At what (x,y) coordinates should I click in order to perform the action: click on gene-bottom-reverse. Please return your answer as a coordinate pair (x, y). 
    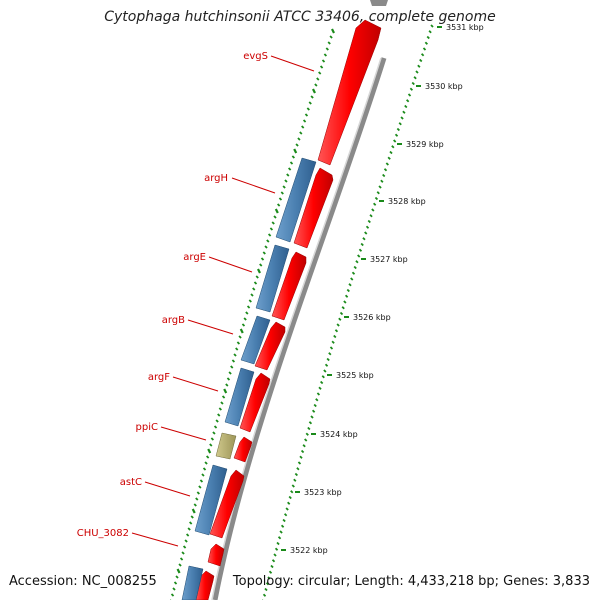
    Looking at the image, I should click on (192, 582).